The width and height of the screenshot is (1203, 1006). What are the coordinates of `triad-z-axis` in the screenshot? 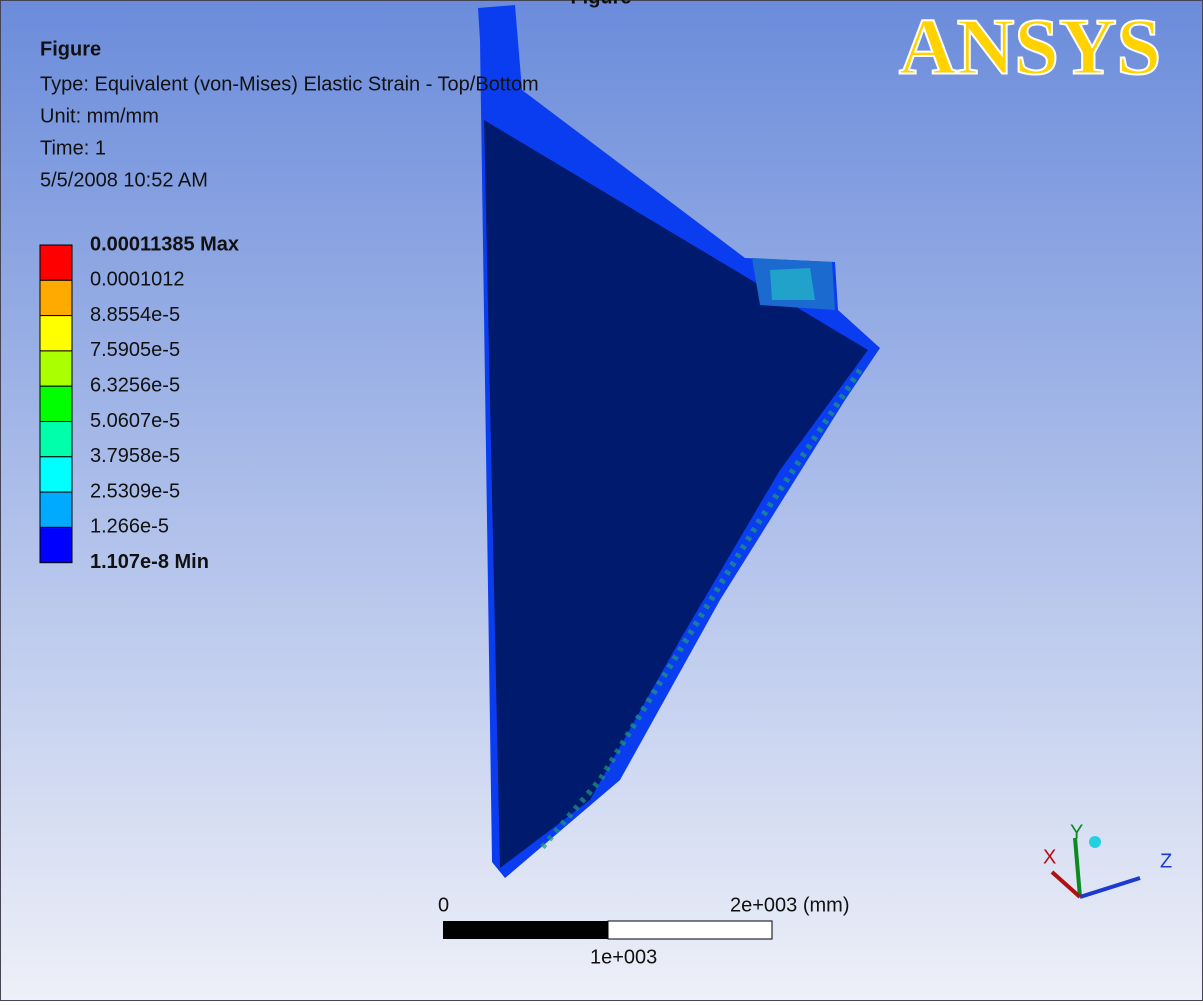 It's located at (1110, 887).